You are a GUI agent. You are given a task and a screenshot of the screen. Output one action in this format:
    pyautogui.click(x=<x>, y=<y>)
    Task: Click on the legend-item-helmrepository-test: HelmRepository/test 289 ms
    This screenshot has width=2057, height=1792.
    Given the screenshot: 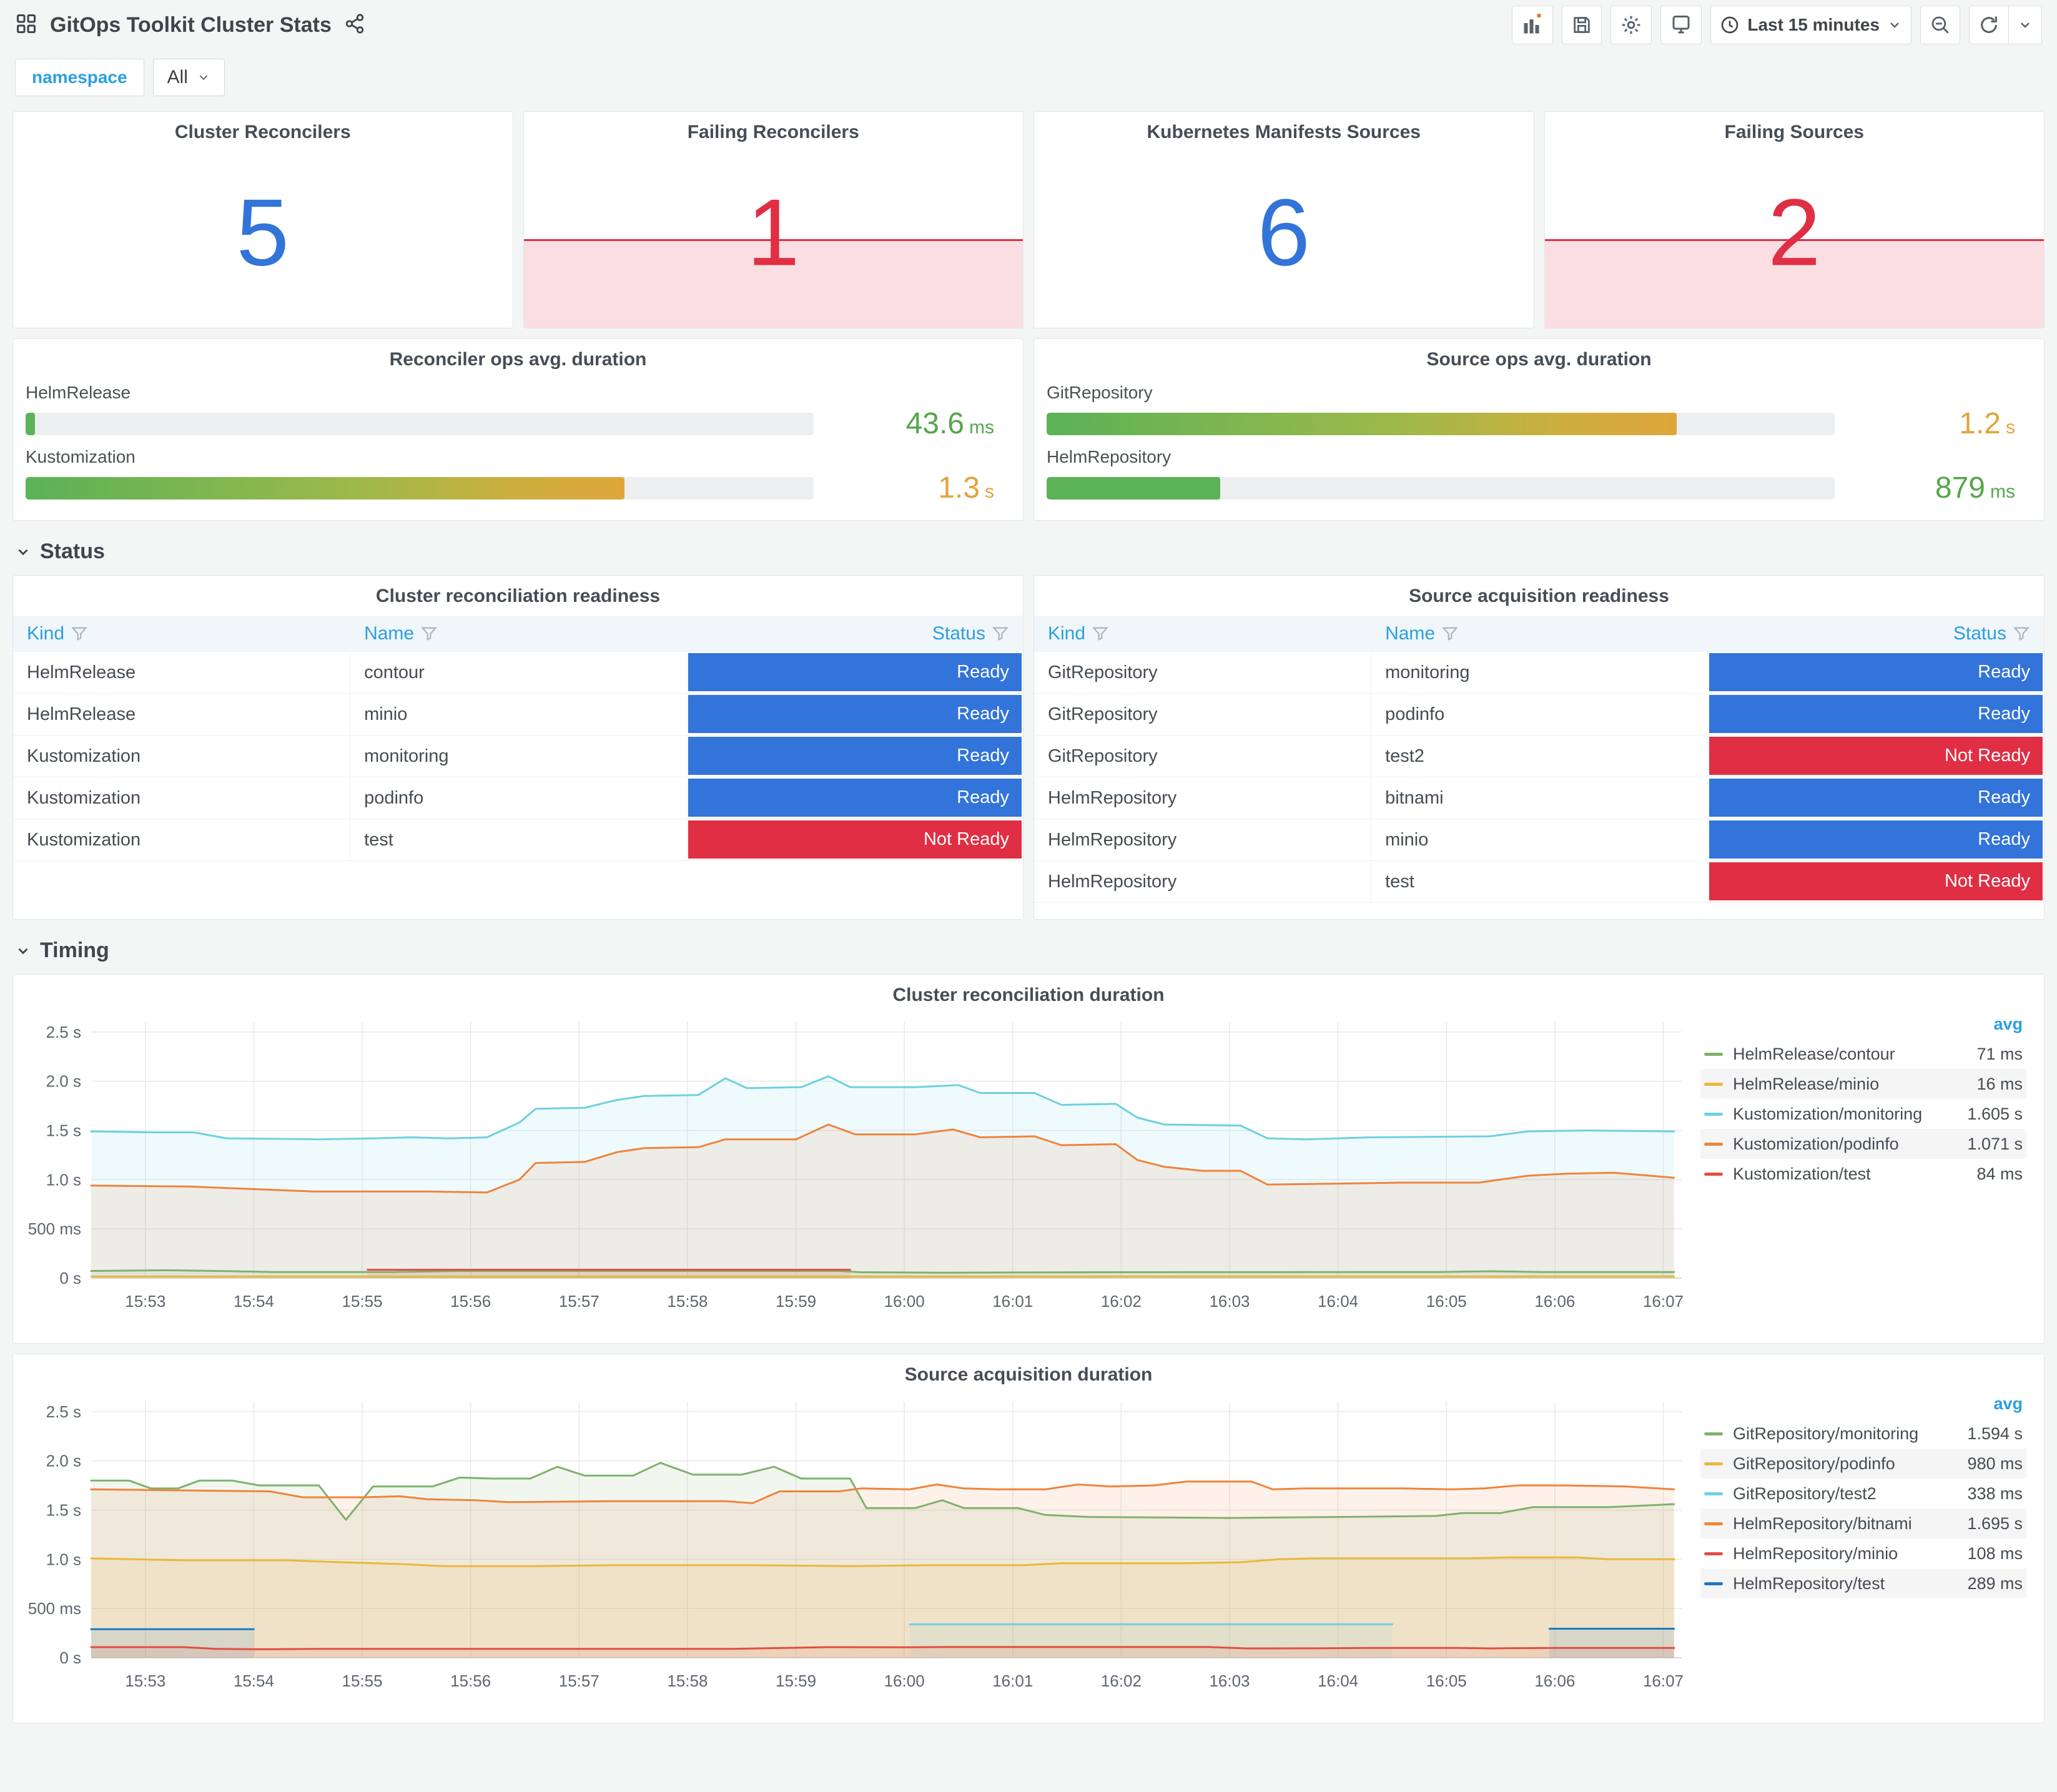 What is the action you would take?
    pyautogui.click(x=1863, y=1583)
    